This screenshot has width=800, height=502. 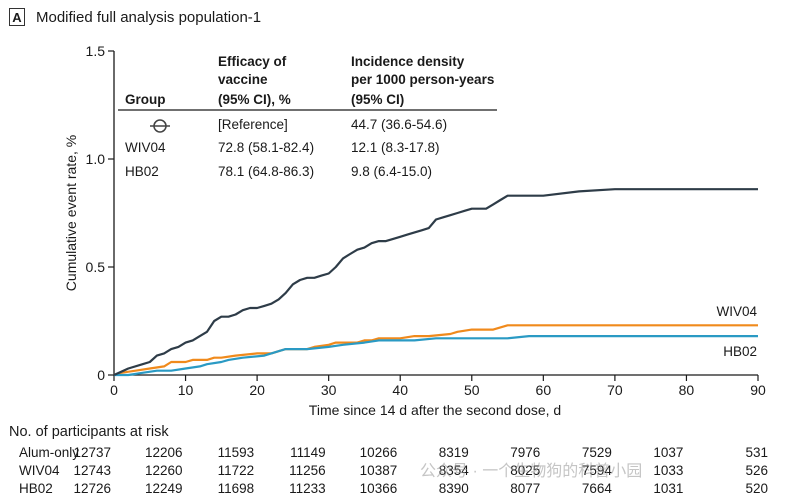 I want to click on risk-cell: 7594, so click(x=596, y=470).